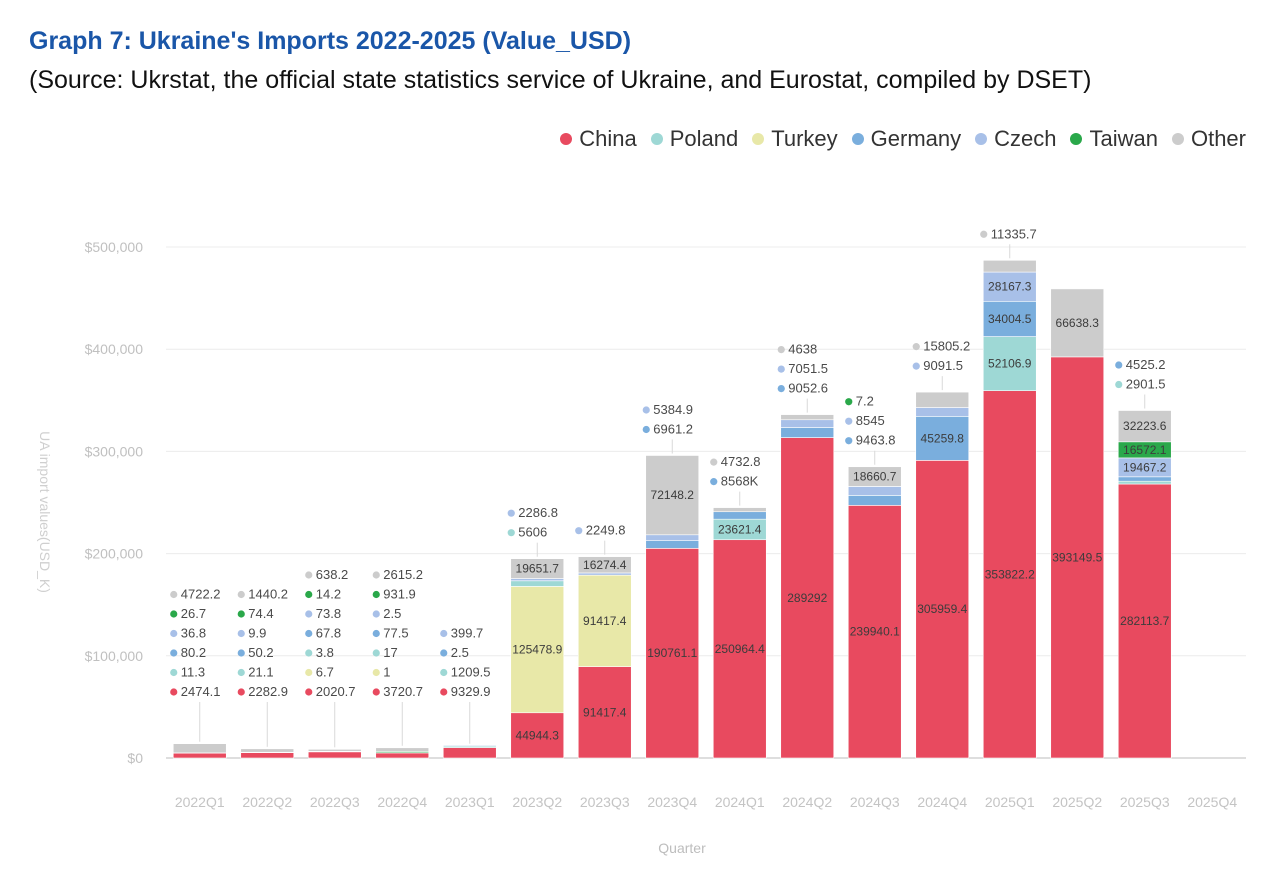 The width and height of the screenshot is (1280, 876). Describe the element at coordinates (538, 512) in the screenshot. I see `callout-label: 2286.8` at that location.